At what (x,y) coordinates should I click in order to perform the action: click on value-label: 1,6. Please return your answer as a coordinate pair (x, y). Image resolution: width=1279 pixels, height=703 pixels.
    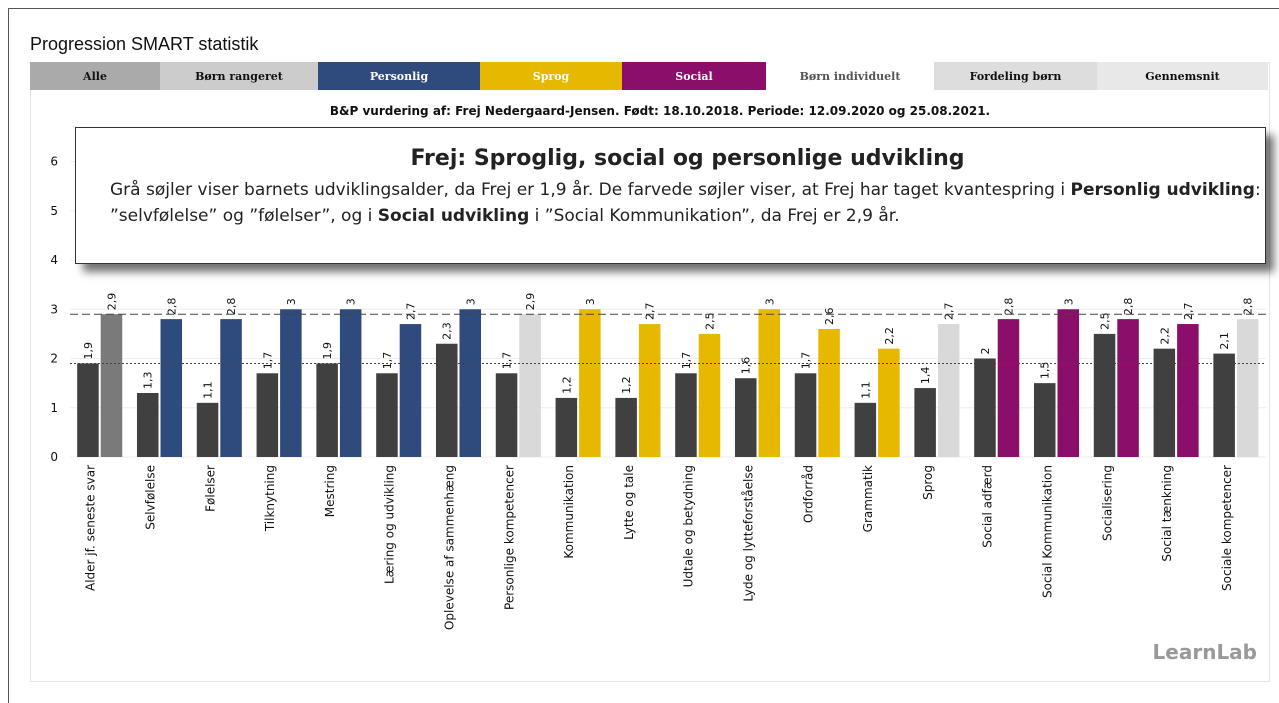
    Looking at the image, I should click on (746, 366).